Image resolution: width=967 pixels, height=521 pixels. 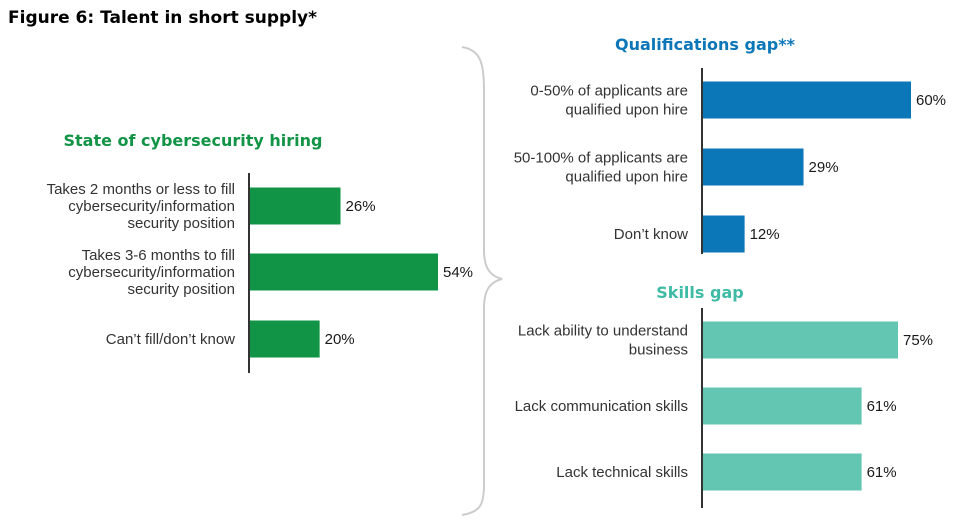 What do you see at coordinates (603, 331) in the screenshot?
I see `category-label-3-1-1: Lack ability to understand` at bounding box center [603, 331].